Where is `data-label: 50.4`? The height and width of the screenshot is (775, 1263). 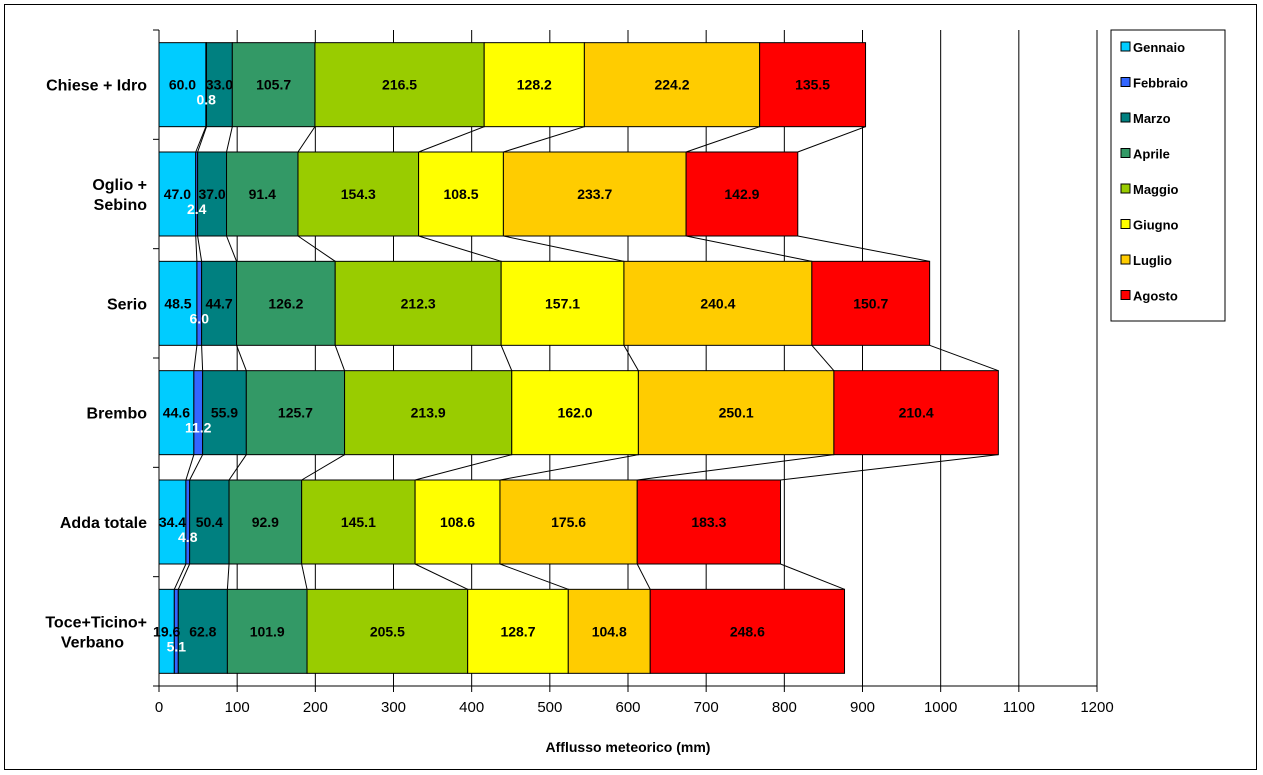
data-label: 50.4 is located at coordinates (209, 522).